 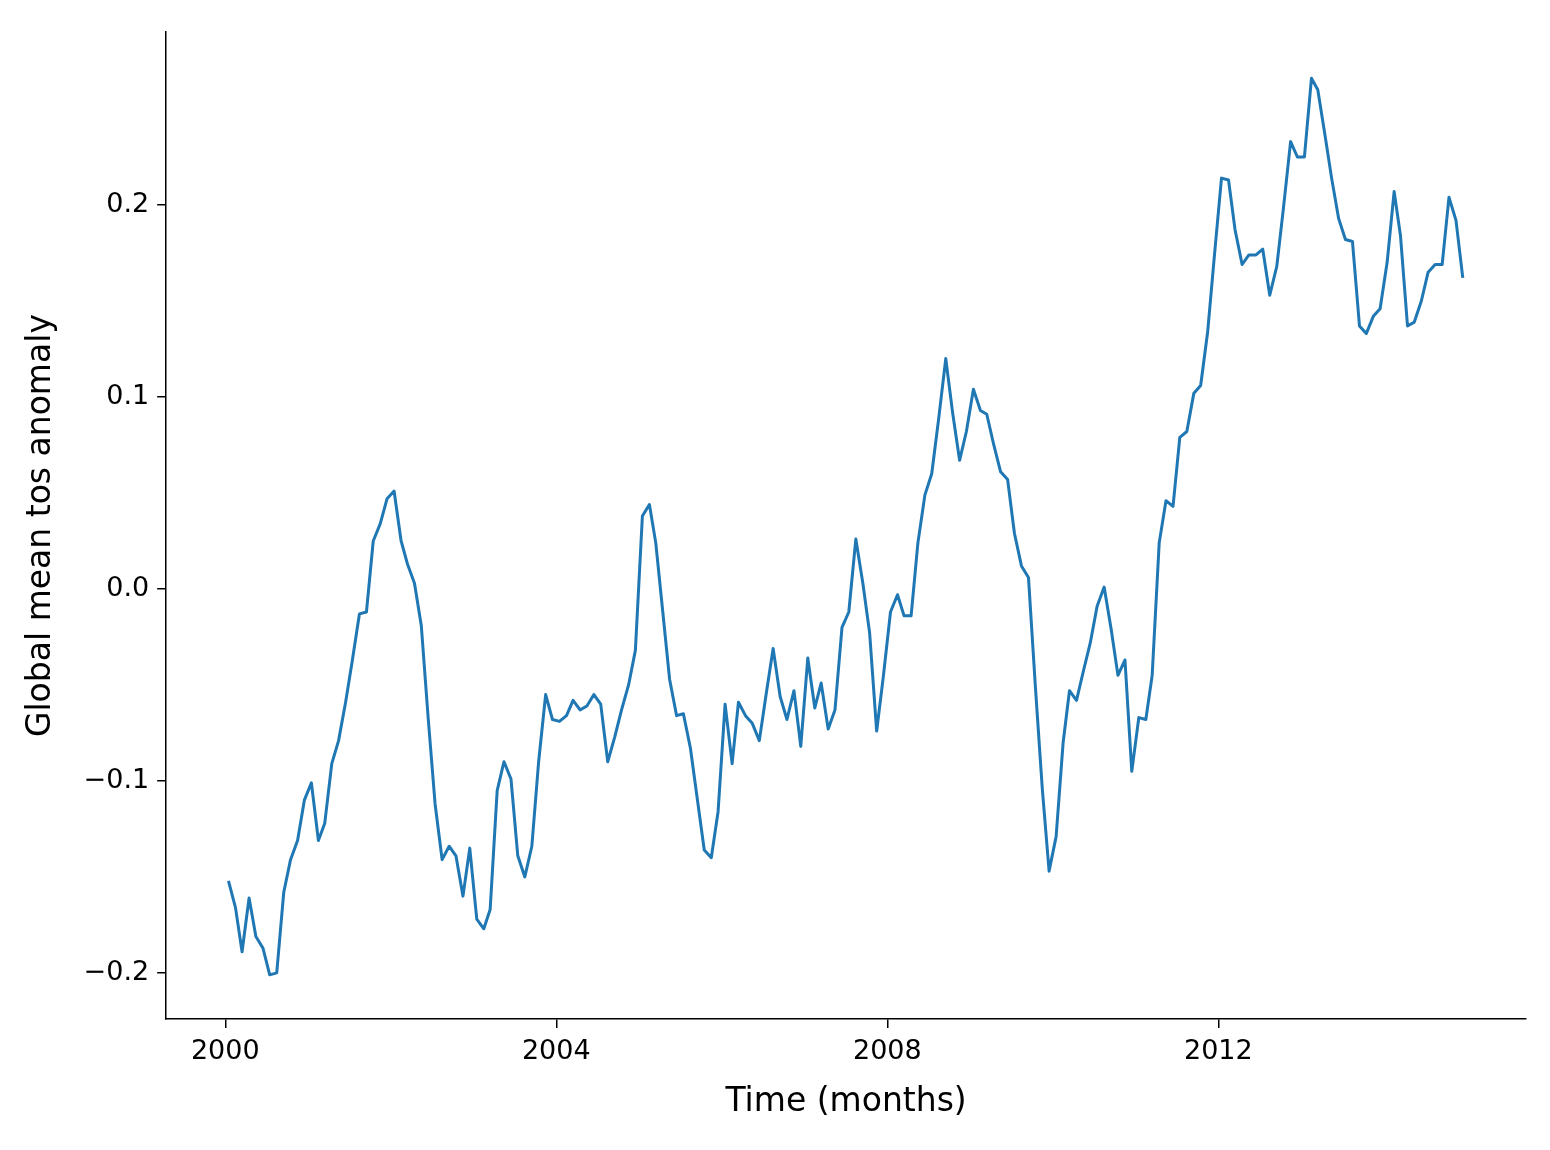 What do you see at coordinates (116, 970) in the screenshot?
I see `y-tick-label: −0.2` at bounding box center [116, 970].